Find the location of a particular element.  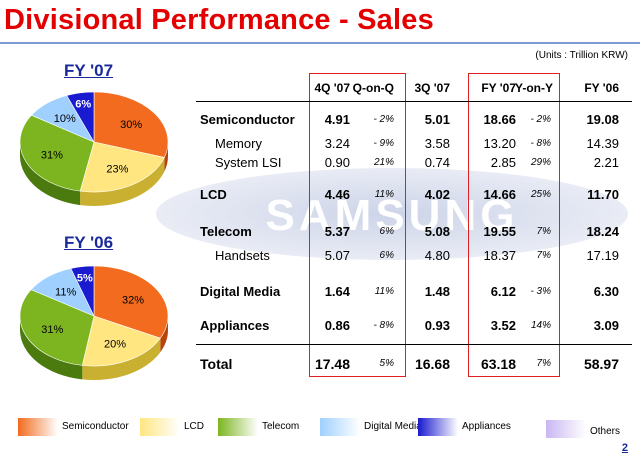

row-label-lcd: LCD is located at coordinates (213, 194).